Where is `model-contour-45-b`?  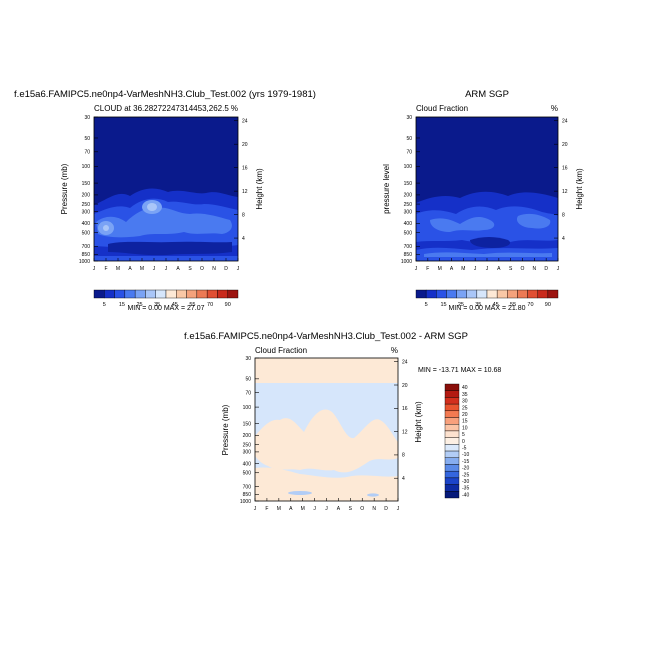
model-contour-45-b is located at coordinates (106, 228).